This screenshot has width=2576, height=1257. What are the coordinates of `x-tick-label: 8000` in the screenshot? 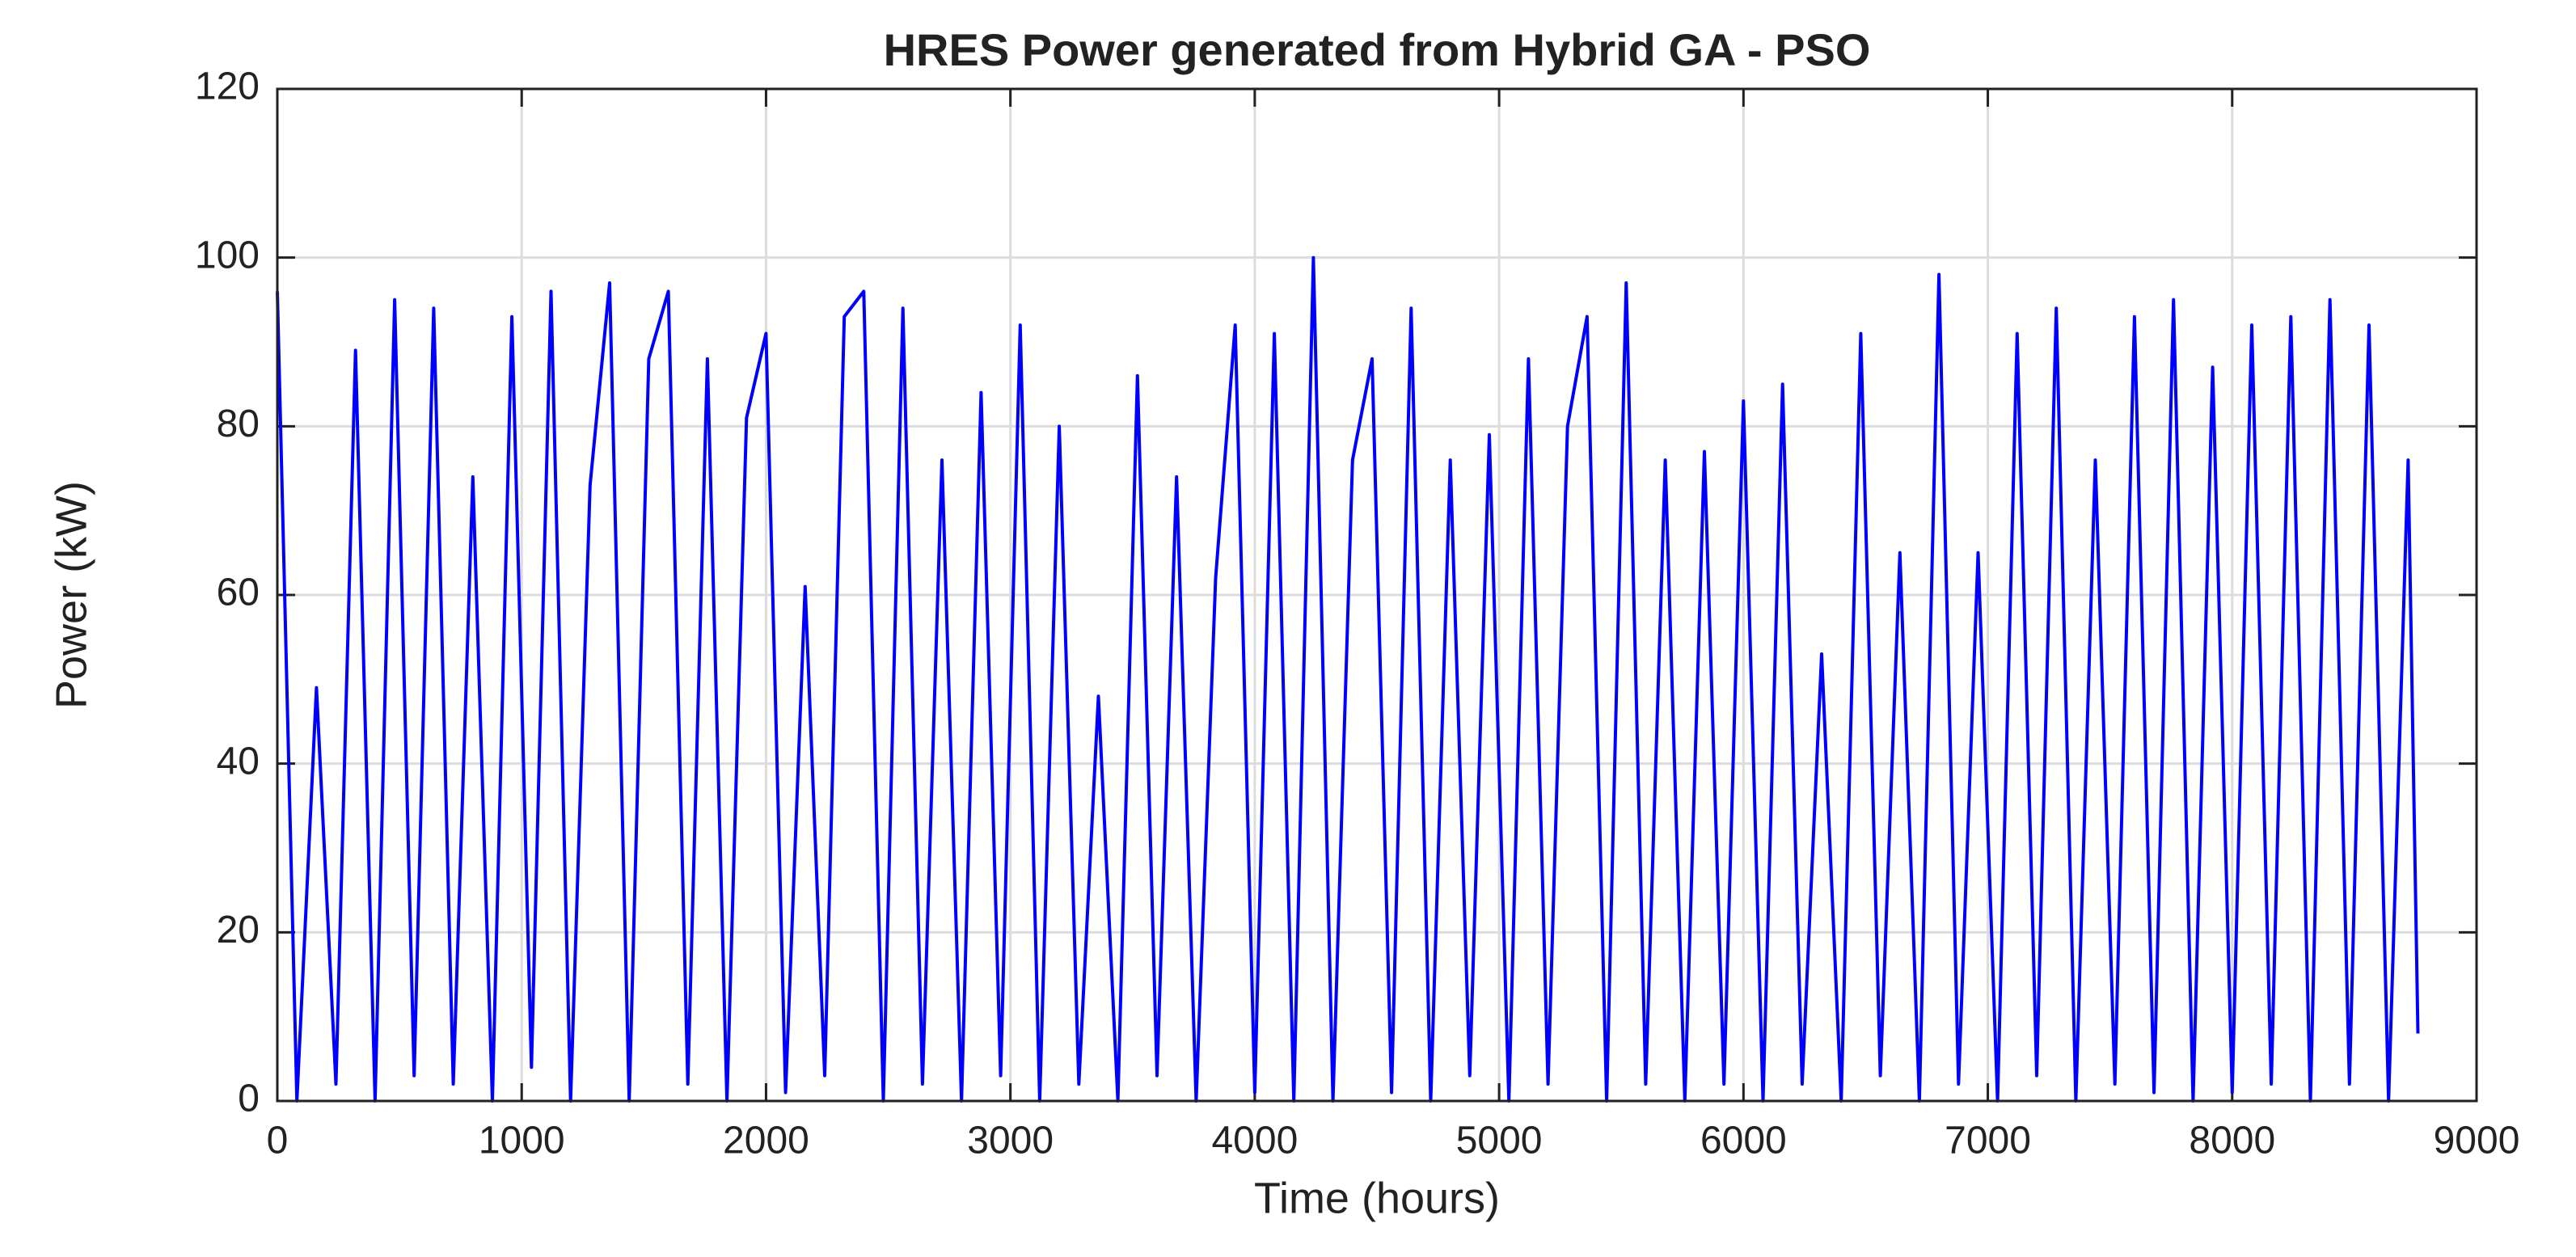 It's located at (2232, 1141).